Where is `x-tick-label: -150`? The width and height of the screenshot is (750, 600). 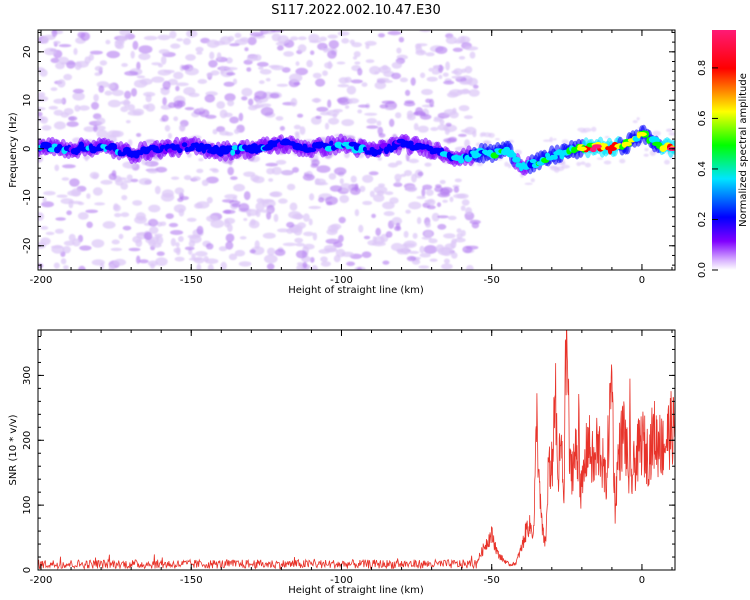
x-tick-label: -150 is located at coordinates (191, 580).